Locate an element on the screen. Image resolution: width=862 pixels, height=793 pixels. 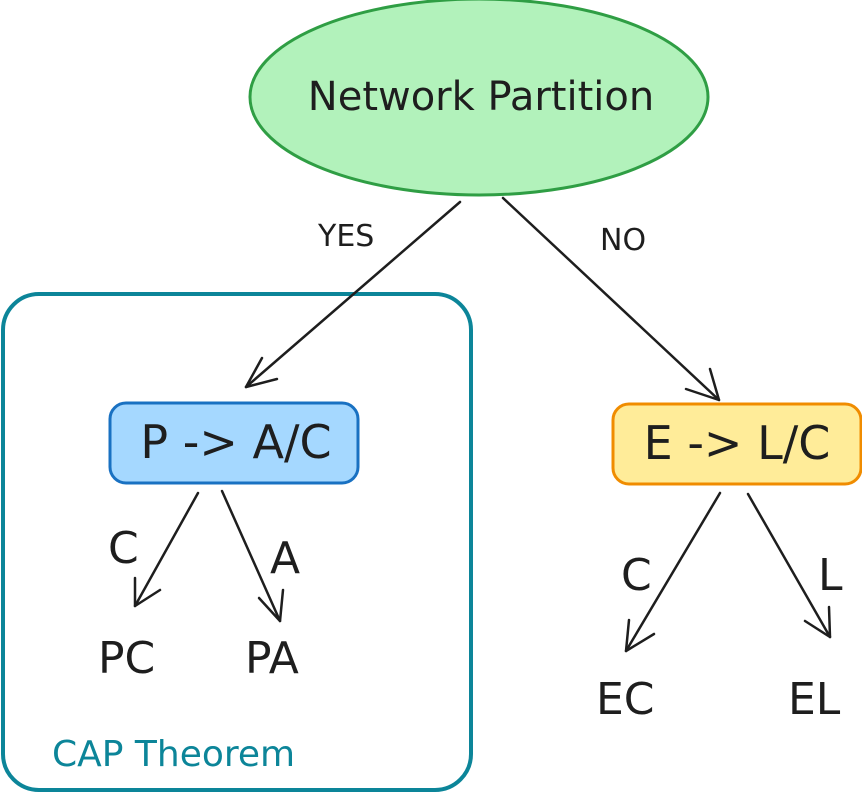
el-edge-label: L is located at coordinates (830, 575).